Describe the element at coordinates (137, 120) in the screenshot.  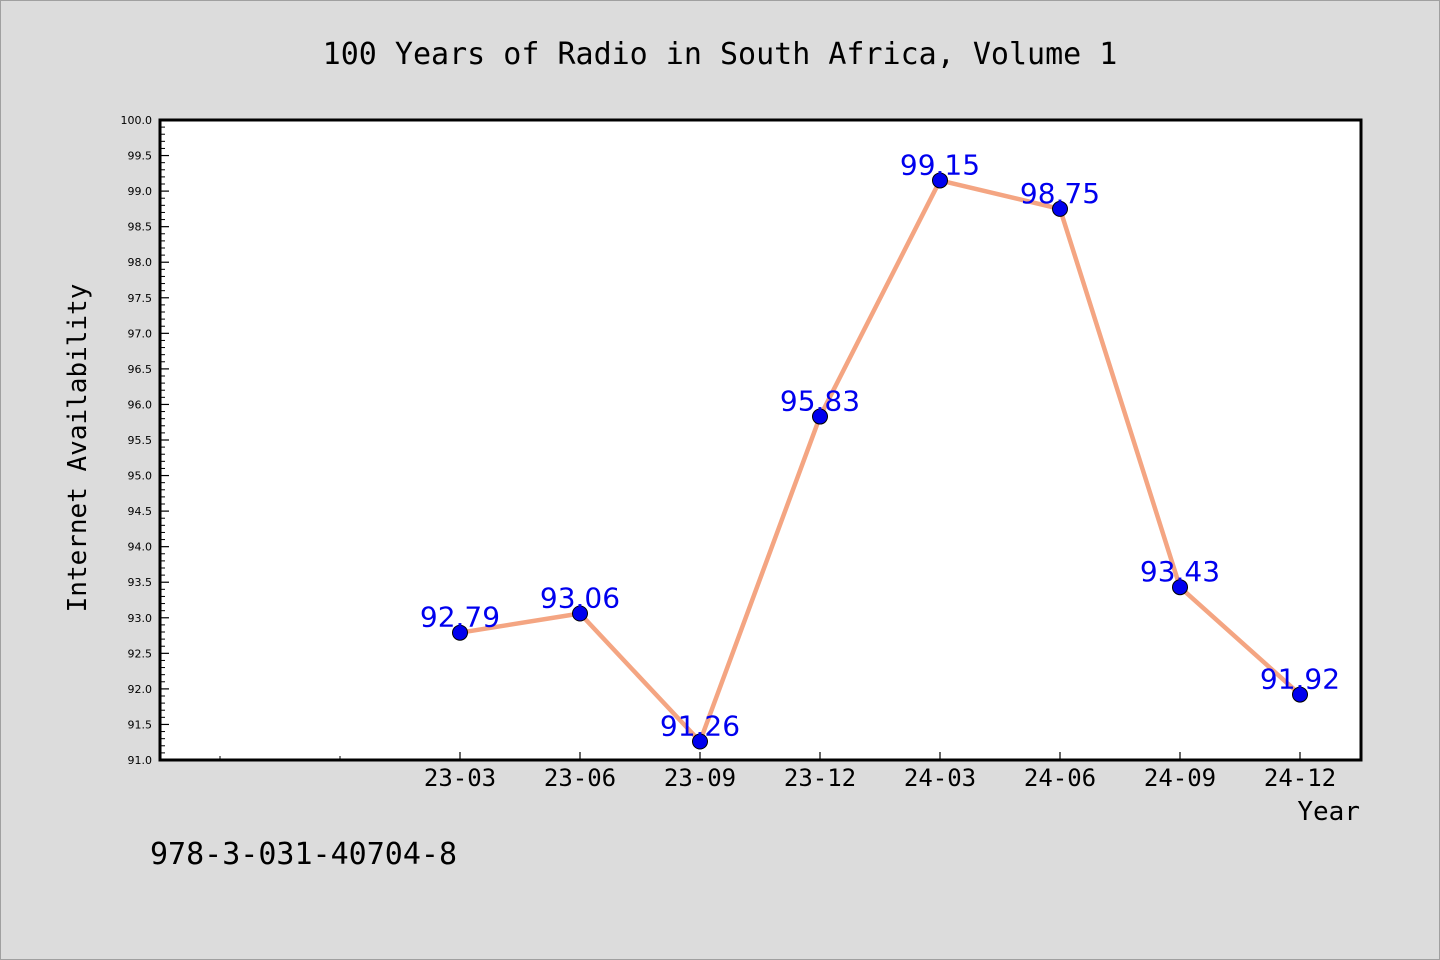
I see `y-tick-label: 100.0` at that location.